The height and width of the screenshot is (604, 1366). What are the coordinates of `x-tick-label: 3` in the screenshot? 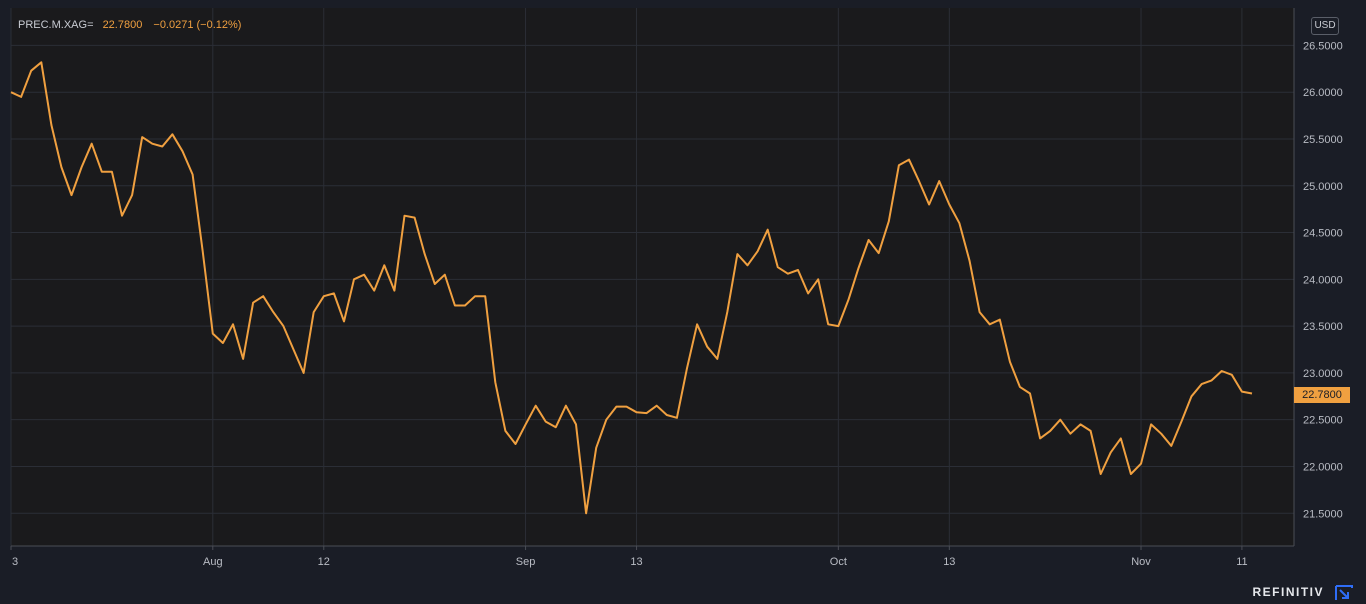 It's located at (15, 562).